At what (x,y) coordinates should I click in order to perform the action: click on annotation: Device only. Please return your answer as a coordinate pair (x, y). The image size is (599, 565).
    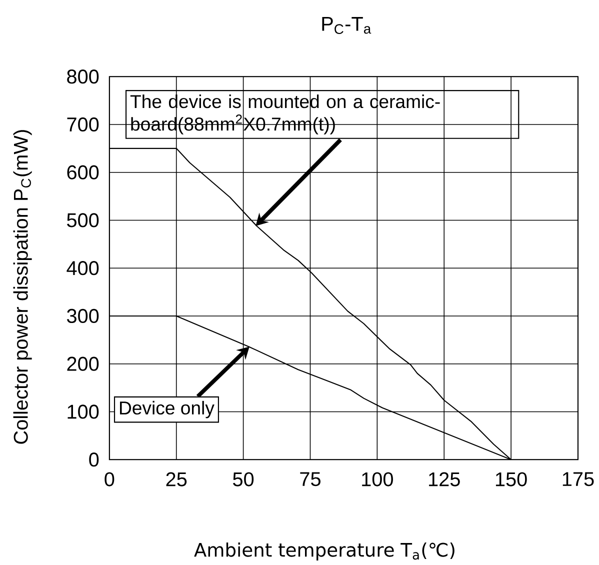
    Looking at the image, I should click on (167, 409).